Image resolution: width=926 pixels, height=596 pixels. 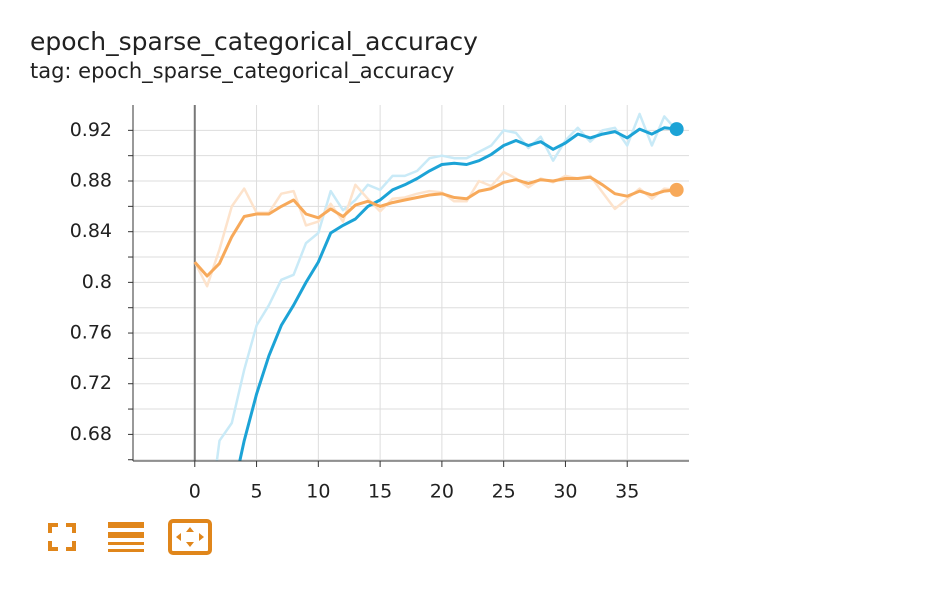 What do you see at coordinates (318, 492) in the screenshot?
I see `x-tick-label: 10` at bounding box center [318, 492].